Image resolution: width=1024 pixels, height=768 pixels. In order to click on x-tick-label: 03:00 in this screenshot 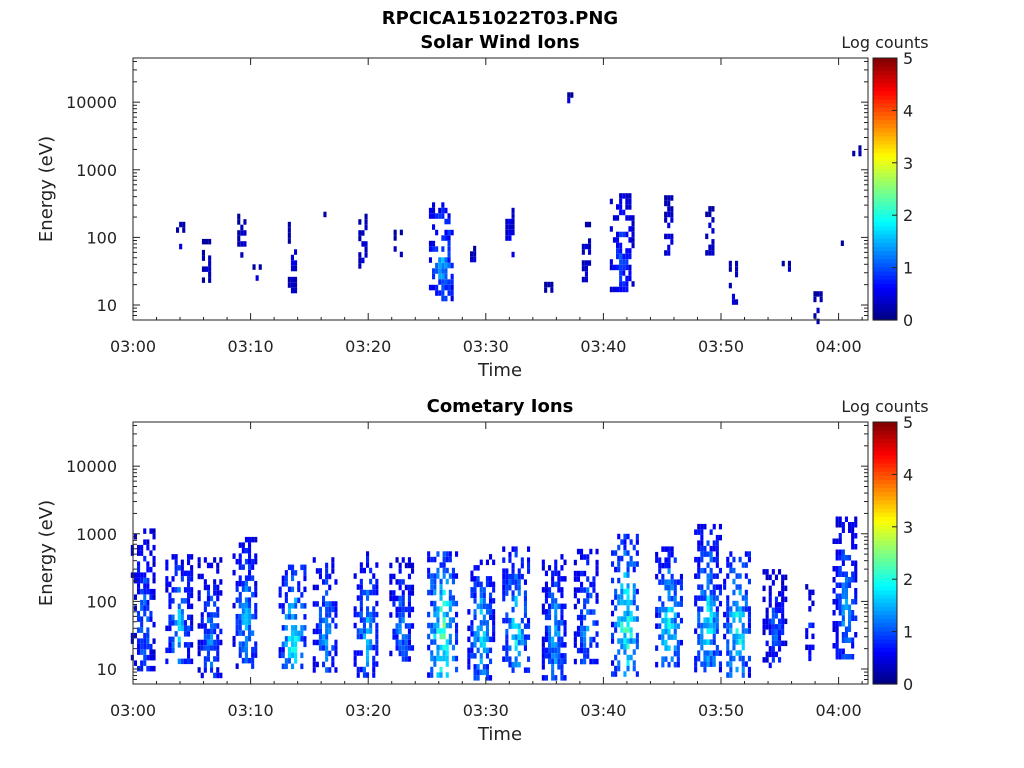, I will do `click(133, 346)`.